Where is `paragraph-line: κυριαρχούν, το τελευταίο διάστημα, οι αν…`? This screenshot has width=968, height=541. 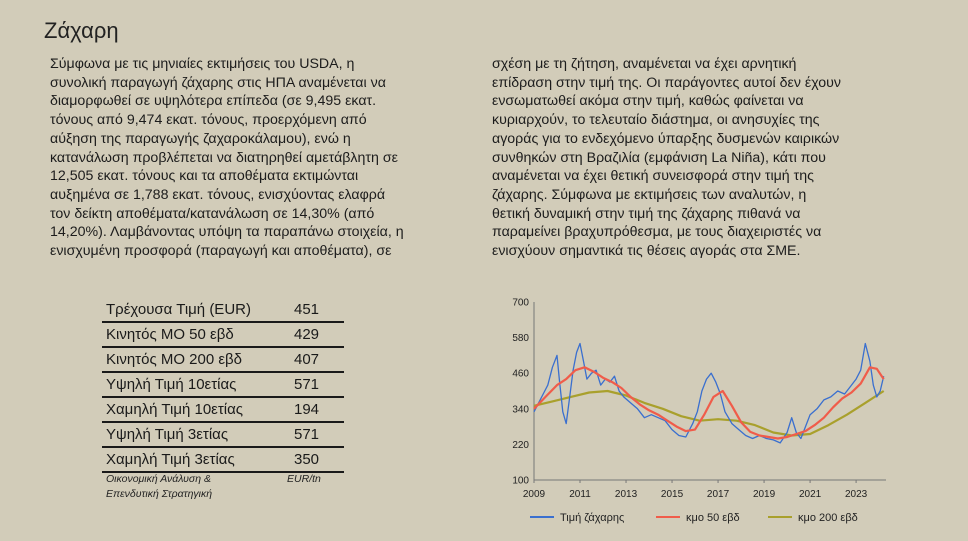 paragraph-line: κυριαρχούν, το τελευταίο διάστημα, οι αν… is located at coordinates (656, 120).